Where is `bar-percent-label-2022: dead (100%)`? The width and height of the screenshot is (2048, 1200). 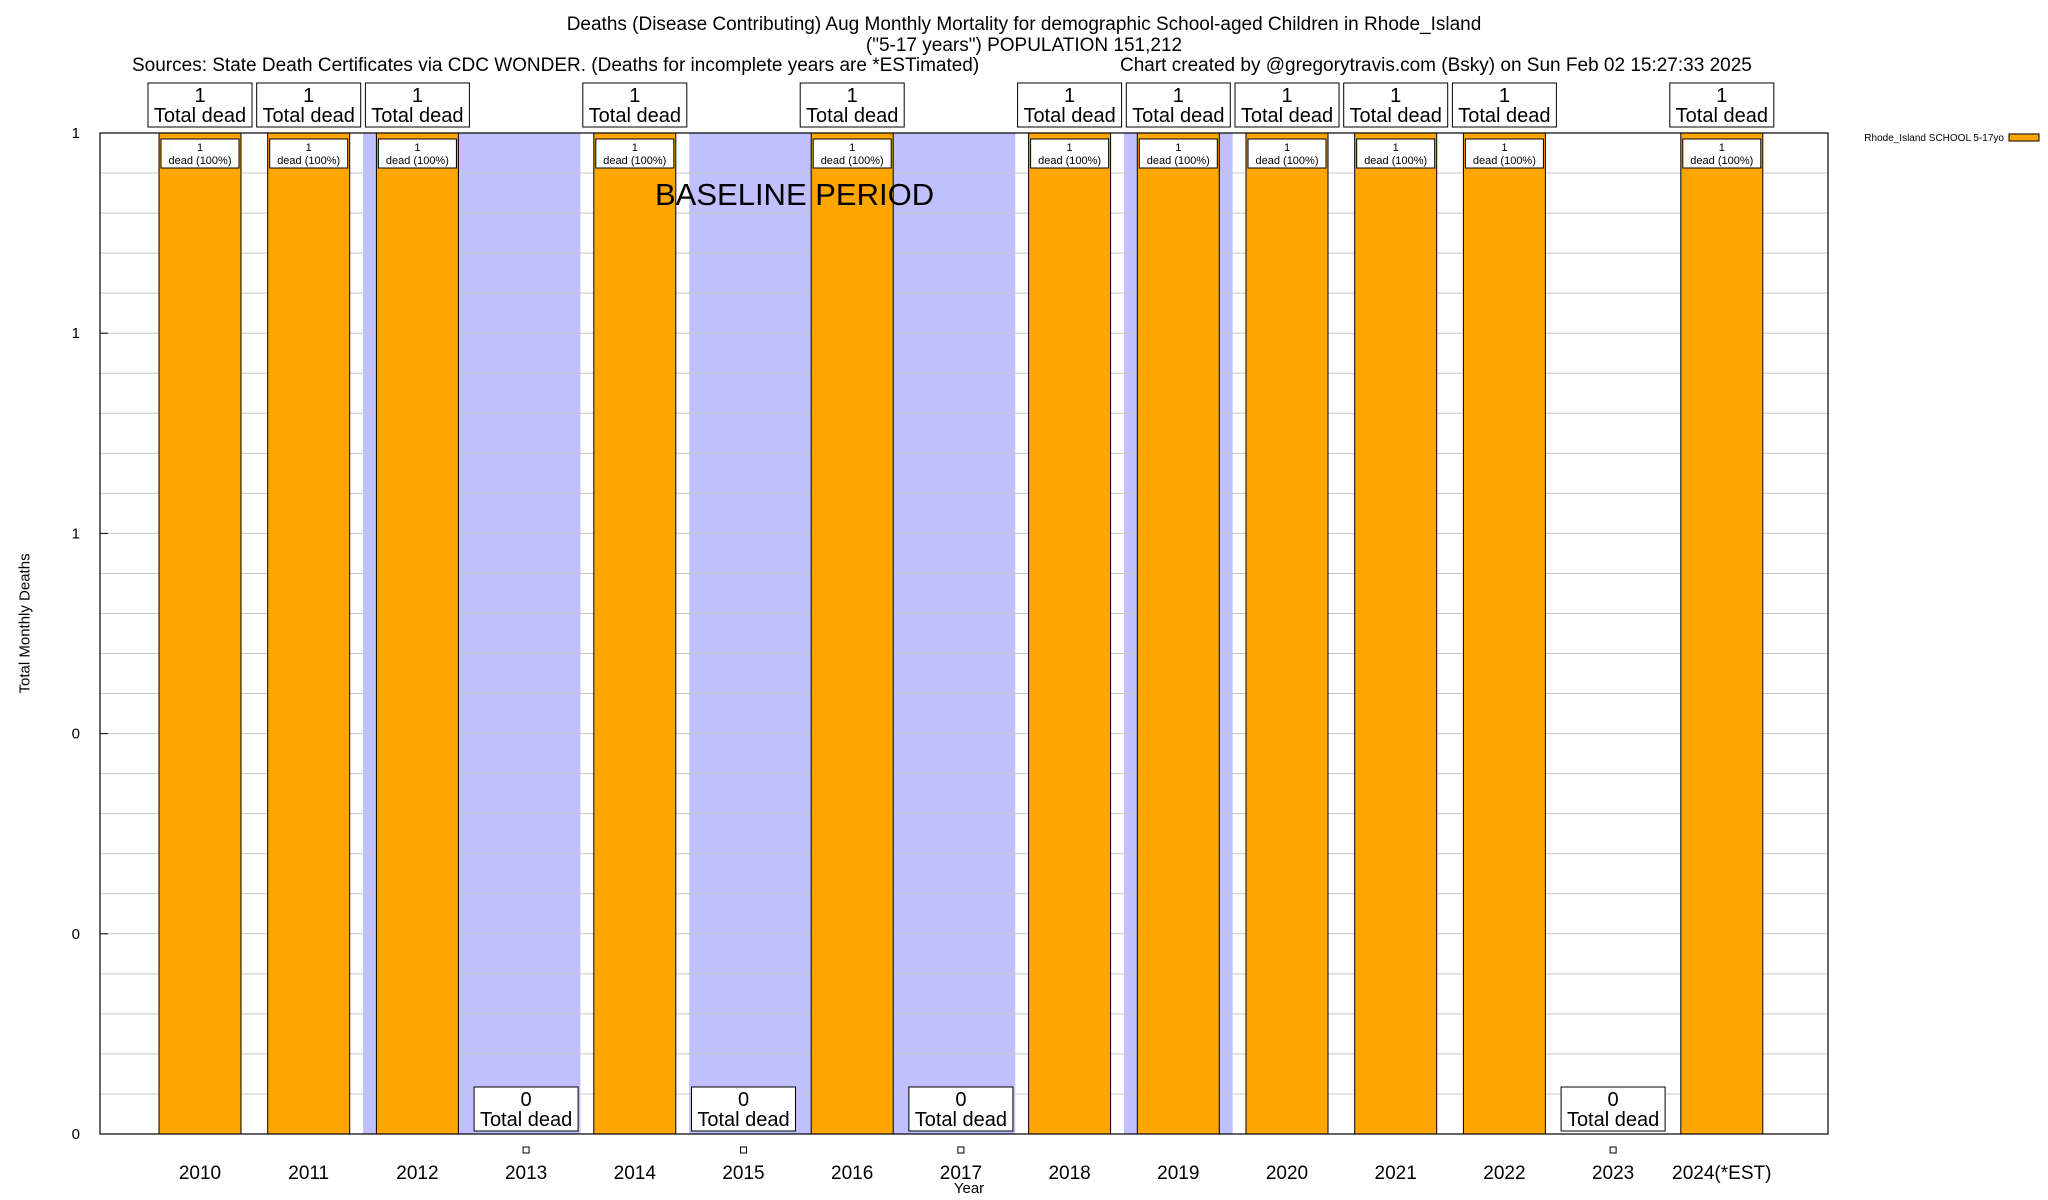
bar-percent-label-2022: dead (100%) is located at coordinates (1504, 161).